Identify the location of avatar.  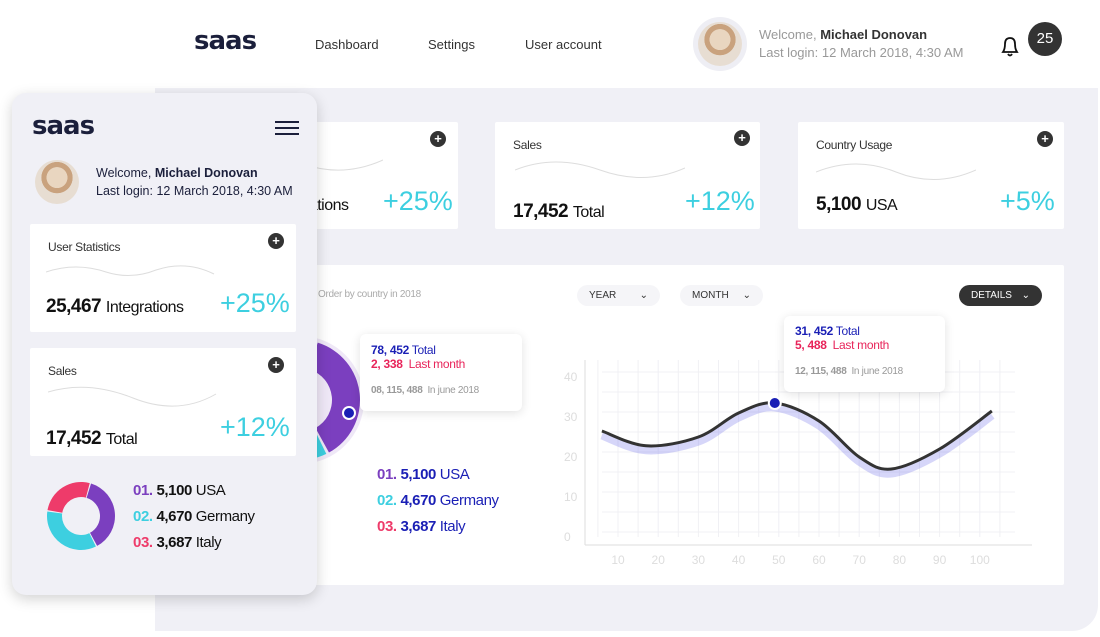
(720, 44).